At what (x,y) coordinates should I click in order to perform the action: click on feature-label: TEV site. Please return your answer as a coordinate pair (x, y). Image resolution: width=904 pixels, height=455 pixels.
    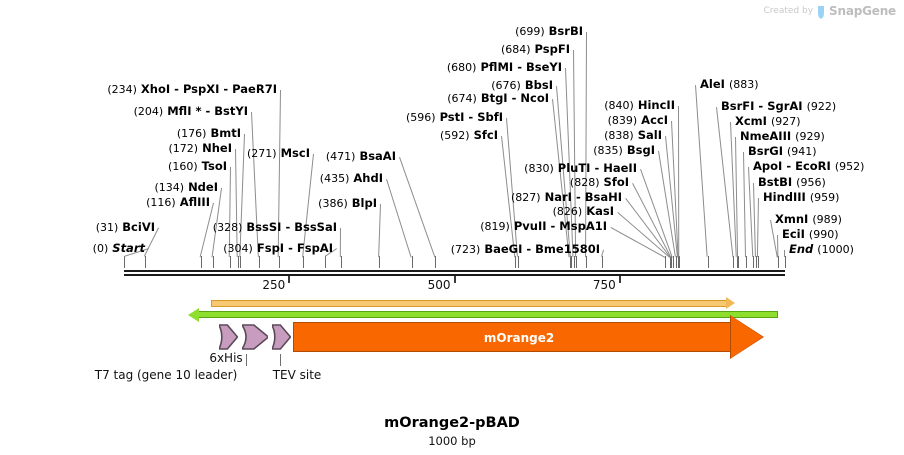
    Looking at the image, I should click on (297, 375).